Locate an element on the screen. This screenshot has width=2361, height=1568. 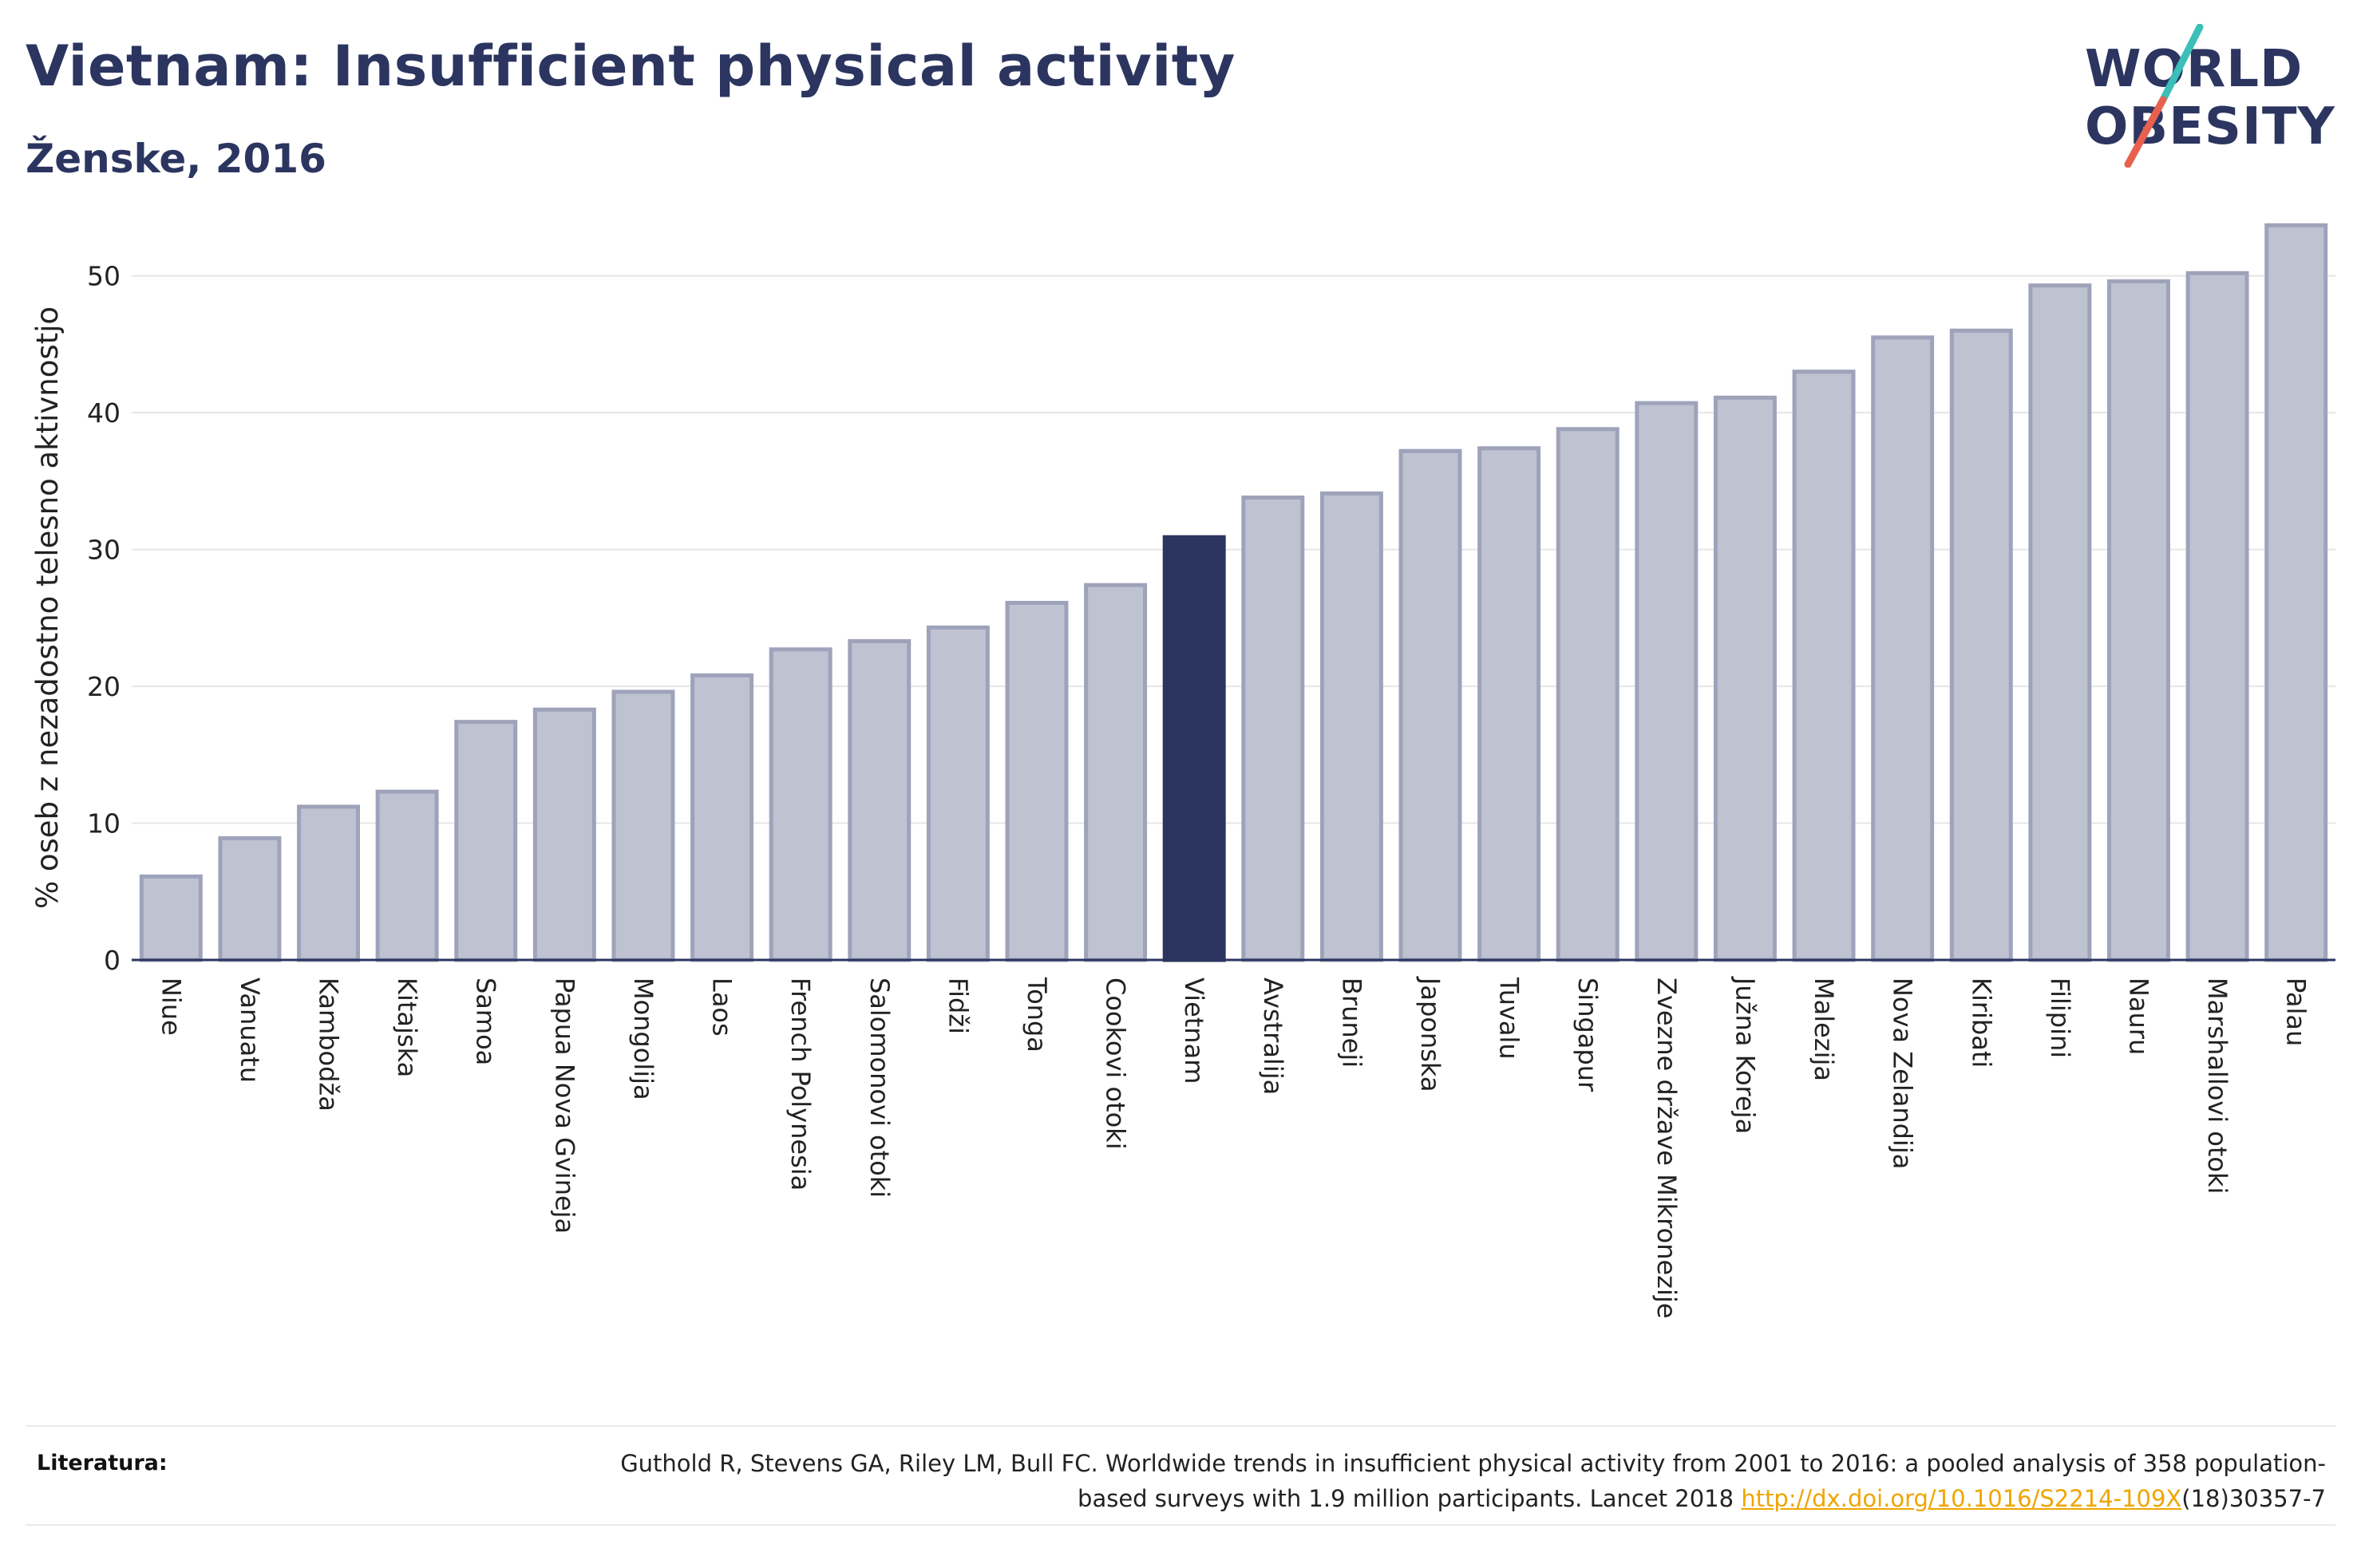
x-tick-label: Filipini is located at coordinates (2060, 1018).